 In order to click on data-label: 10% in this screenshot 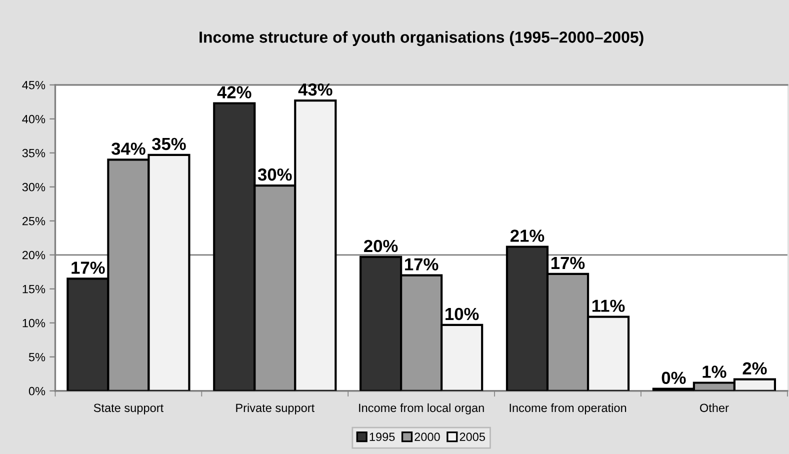, I will do `click(462, 314)`.